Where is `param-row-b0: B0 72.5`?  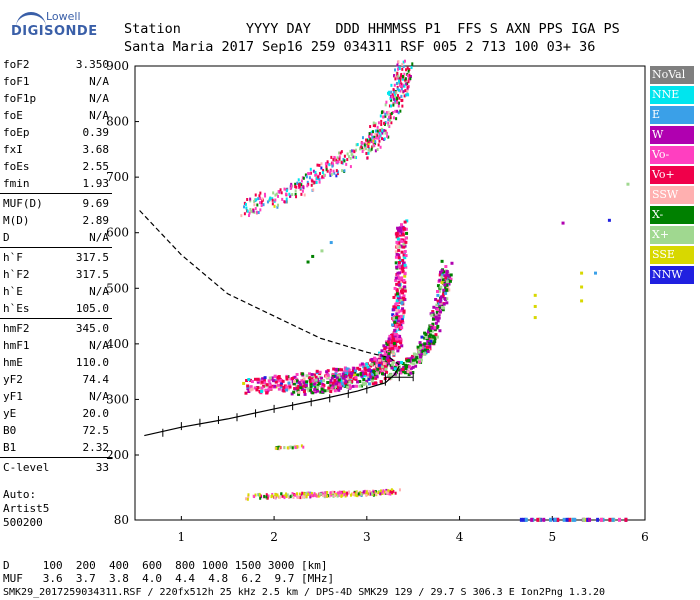 param-row-b0: B0 72.5 is located at coordinates (56, 430).